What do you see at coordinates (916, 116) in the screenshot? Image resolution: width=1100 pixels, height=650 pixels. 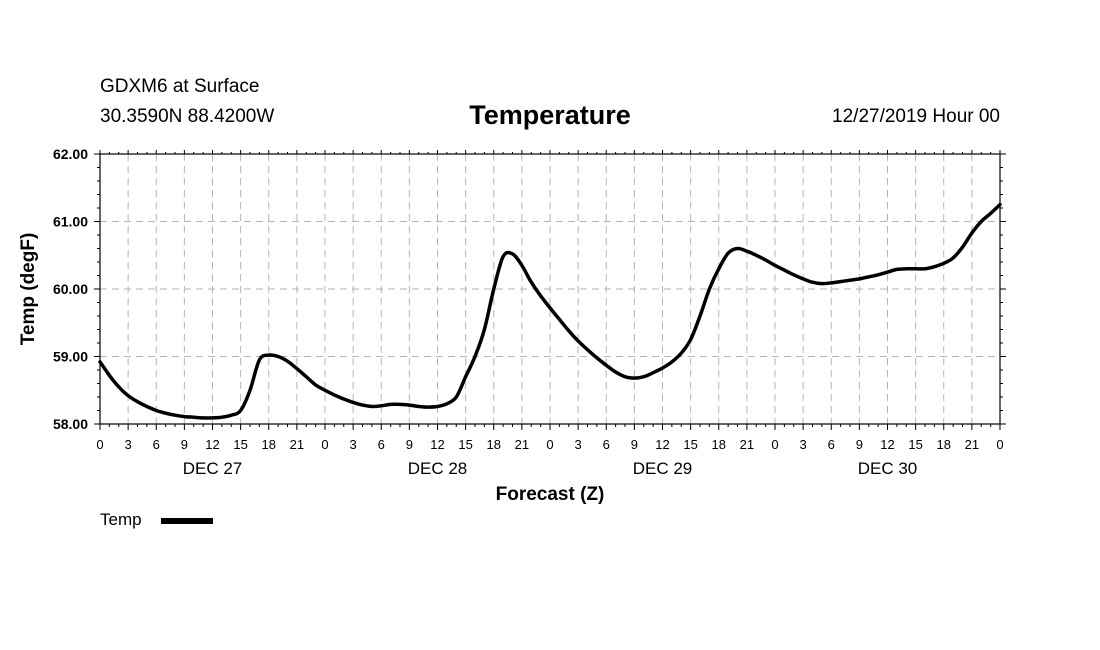 I see `forecast-run-time: 12/27/2019 Hour 00` at bounding box center [916, 116].